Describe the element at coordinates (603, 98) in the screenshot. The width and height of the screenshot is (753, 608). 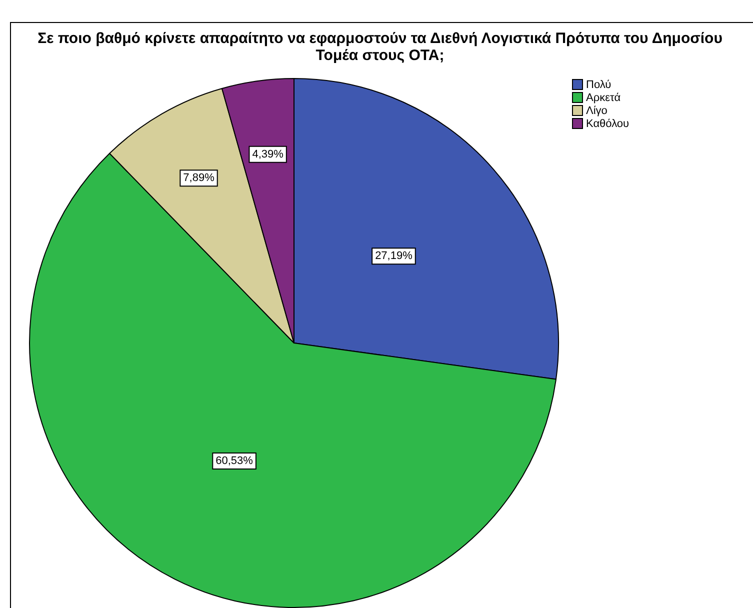
I see `legend-label: Αρκετά` at that location.